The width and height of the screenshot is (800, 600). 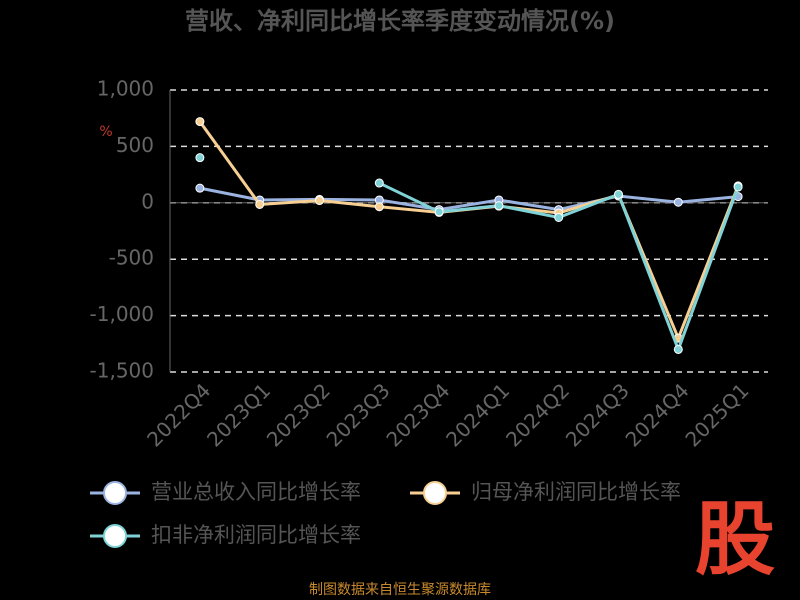 I want to click on x-tick-label: 2022Q4, so click(x=178, y=414).